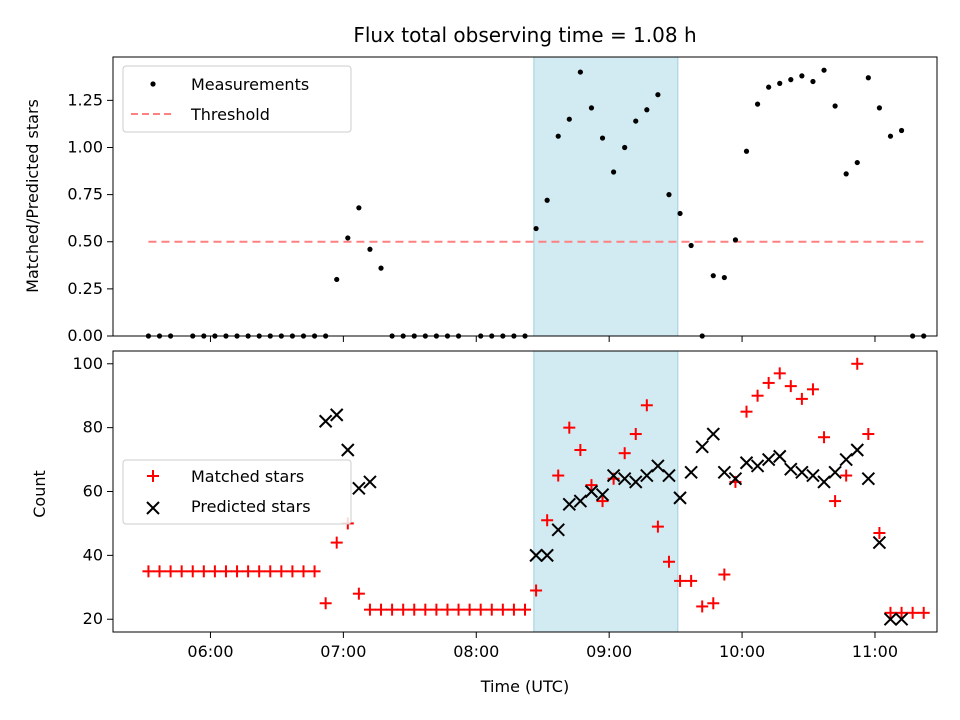  Describe the element at coordinates (85, 146) in the screenshot. I see `y-tick-label: 1.00` at that location.